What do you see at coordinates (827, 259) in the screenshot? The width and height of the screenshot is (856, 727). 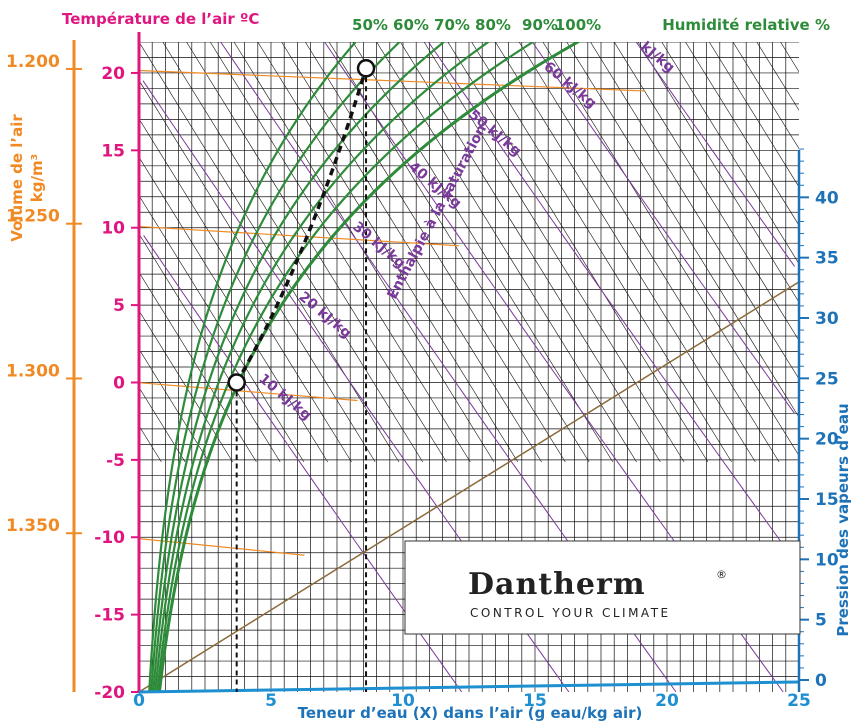 I see `pressure-tick-label: 35` at bounding box center [827, 259].